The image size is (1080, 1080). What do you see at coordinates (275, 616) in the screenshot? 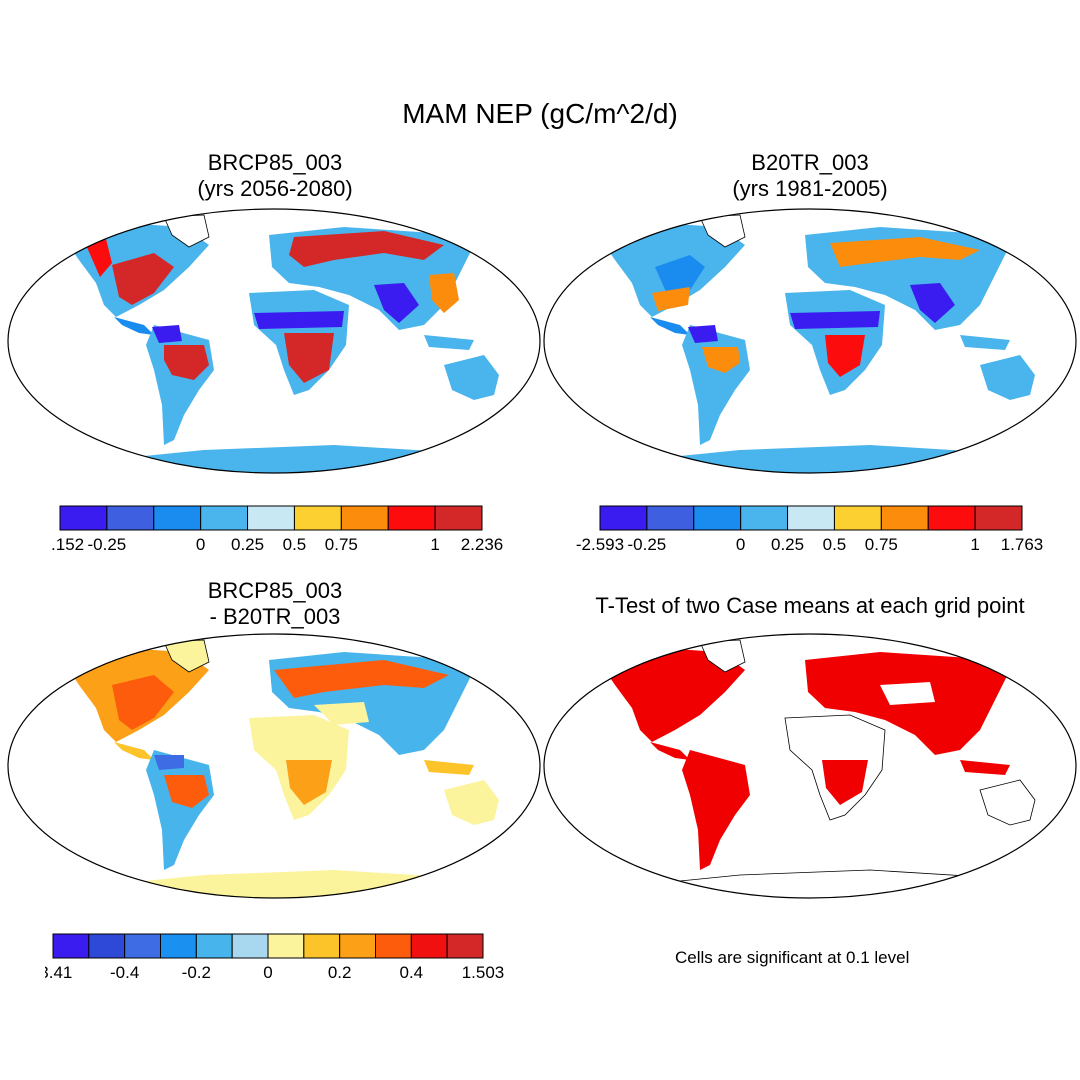
I see `panel3-title-line2: - B20TR_003` at bounding box center [275, 616].